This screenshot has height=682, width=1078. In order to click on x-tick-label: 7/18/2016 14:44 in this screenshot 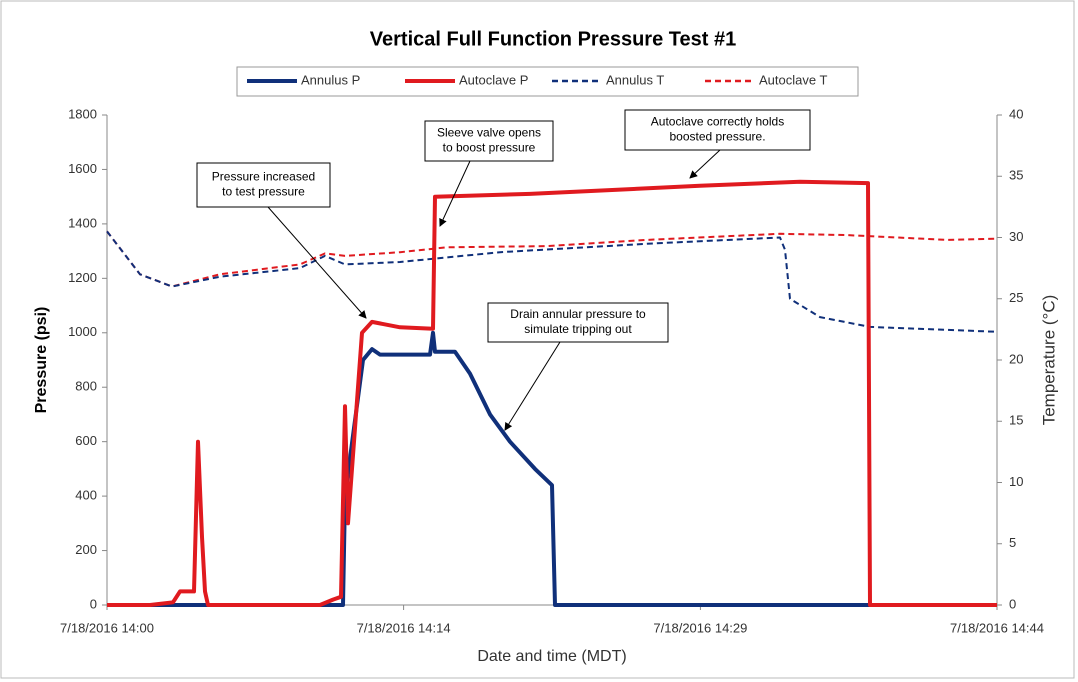, I will do `click(997, 627)`.